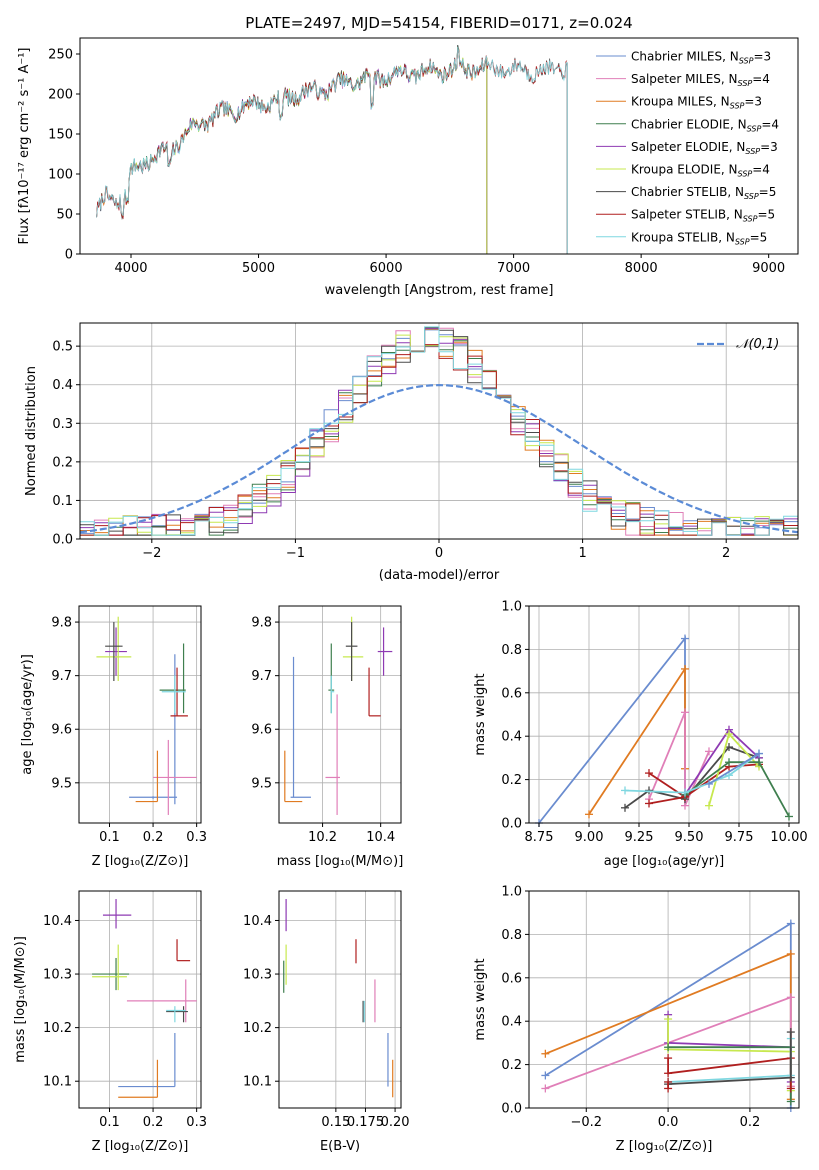 The height and width of the screenshot is (1170, 819). What do you see at coordinates (766, 215) in the screenshot?
I see `legend-count: =5` at bounding box center [766, 215].